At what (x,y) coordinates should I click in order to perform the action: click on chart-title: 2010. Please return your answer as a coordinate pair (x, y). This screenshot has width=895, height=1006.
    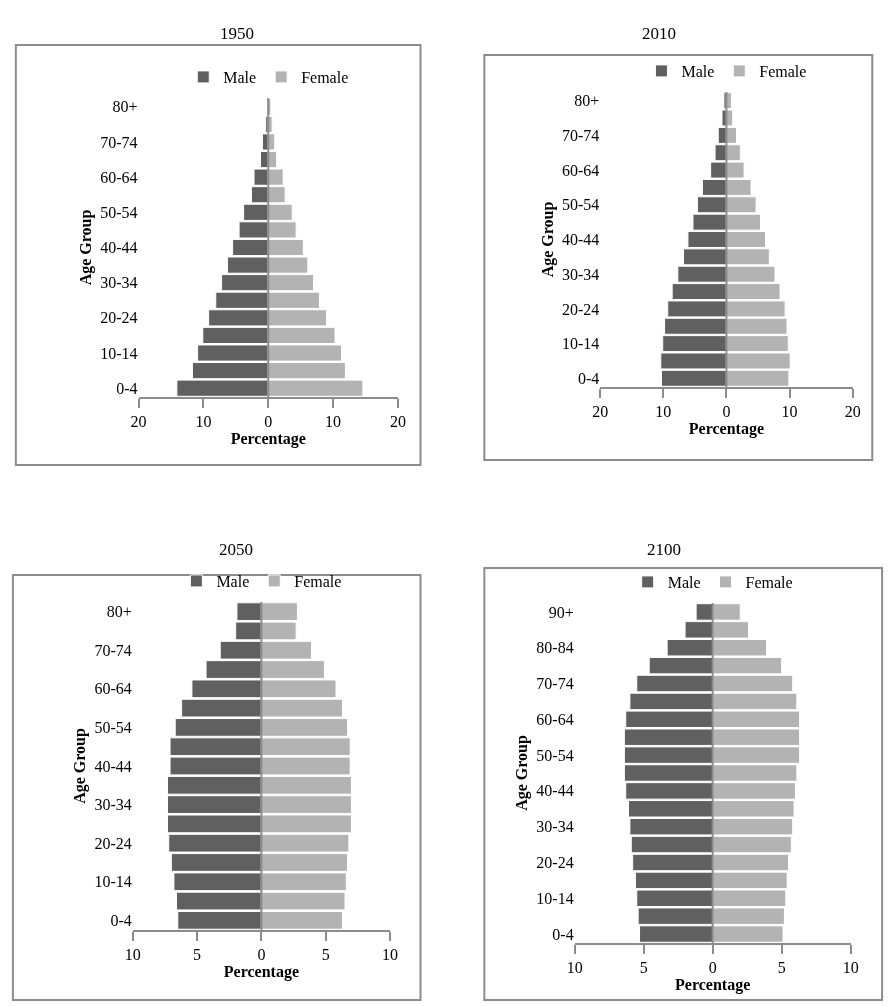
    Looking at the image, I should click on (659, 33).